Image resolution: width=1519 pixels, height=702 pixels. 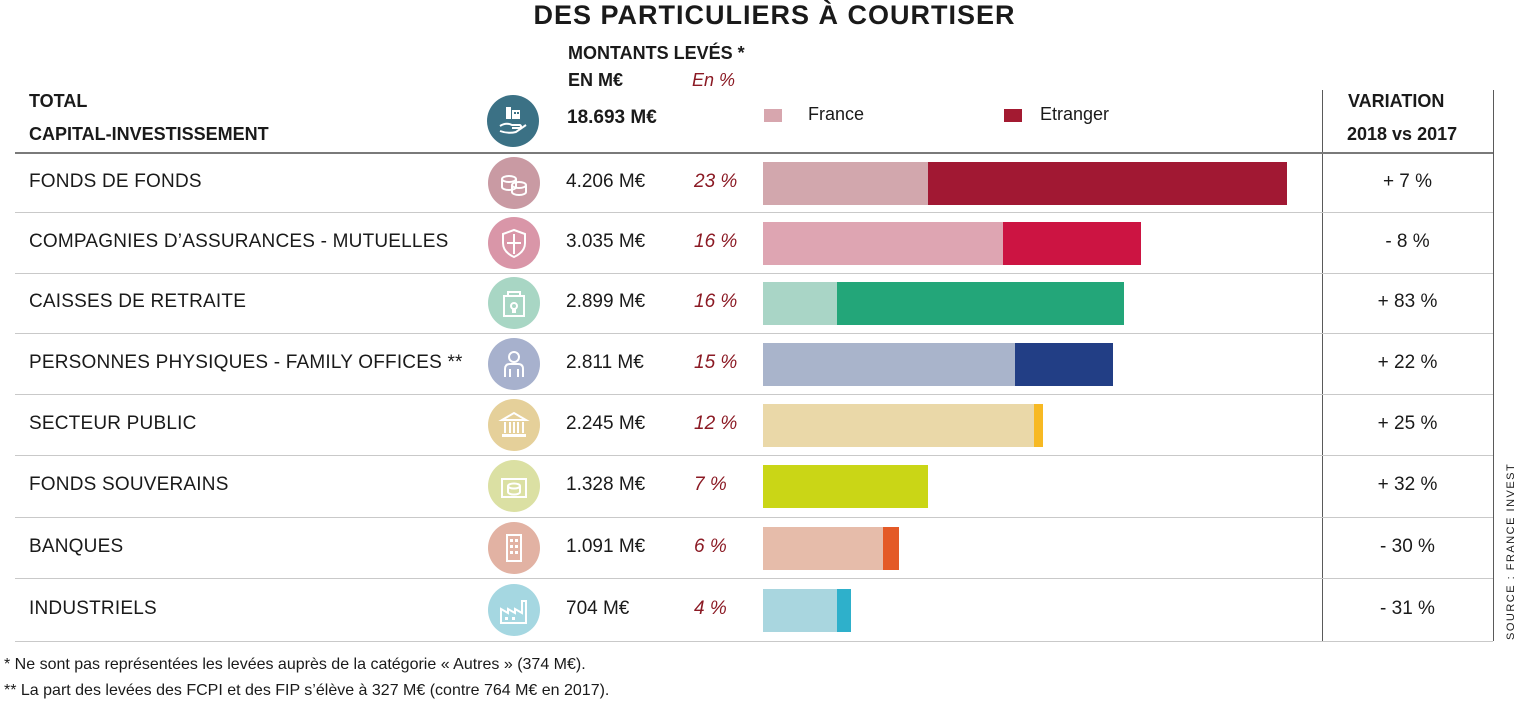 What do you see at coordinates (710, 546) in the screenshot?
I see `share-label: 6 %` at bounding box center [710, 546].